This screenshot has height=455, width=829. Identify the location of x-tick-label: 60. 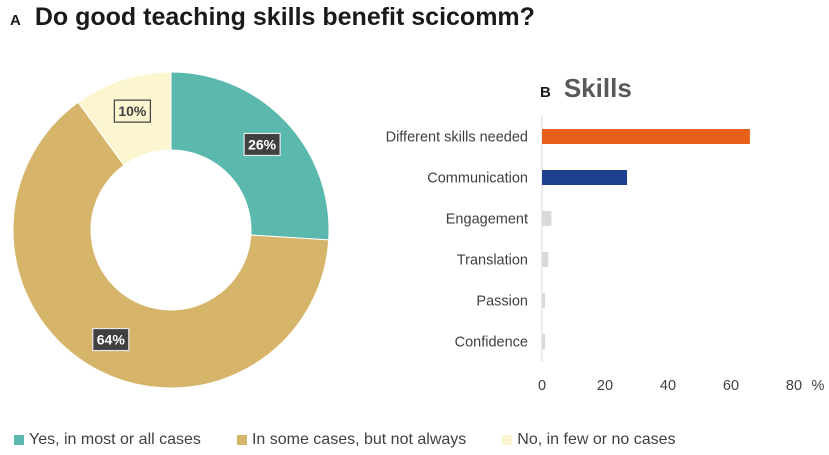
(731, 386).